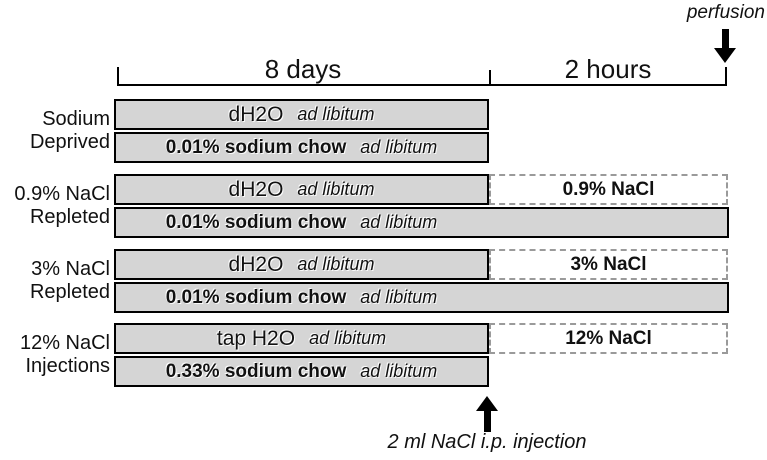 The width and height of the screenshot is (767, 460). I want to click on timeline-tick-mid, so click(490, 77).